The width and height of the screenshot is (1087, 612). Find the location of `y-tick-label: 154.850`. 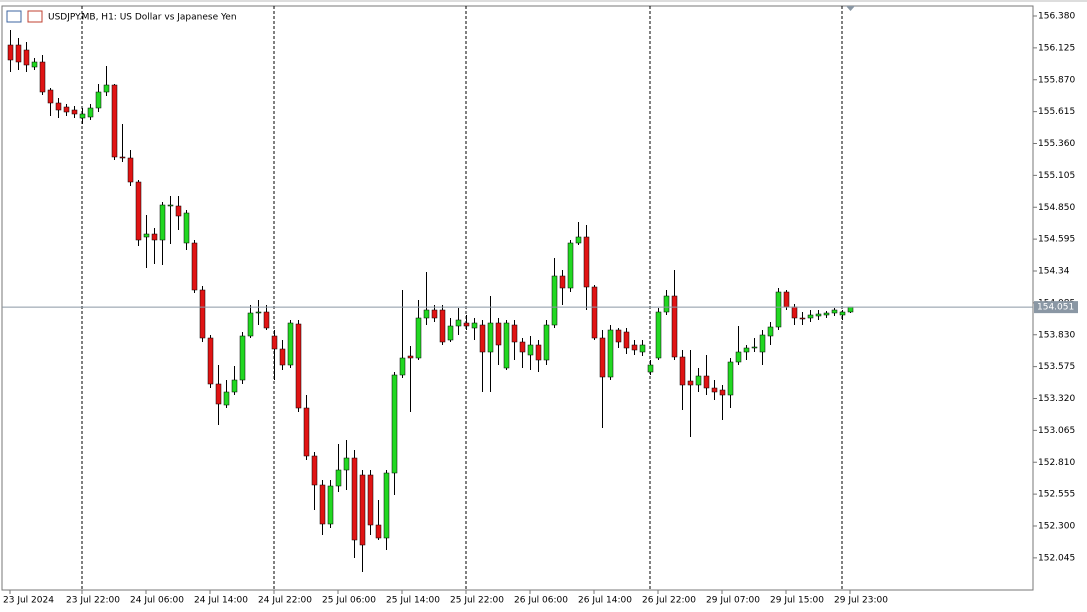

y-tick-label: 154.850 is located at coordinates (1056, 208).